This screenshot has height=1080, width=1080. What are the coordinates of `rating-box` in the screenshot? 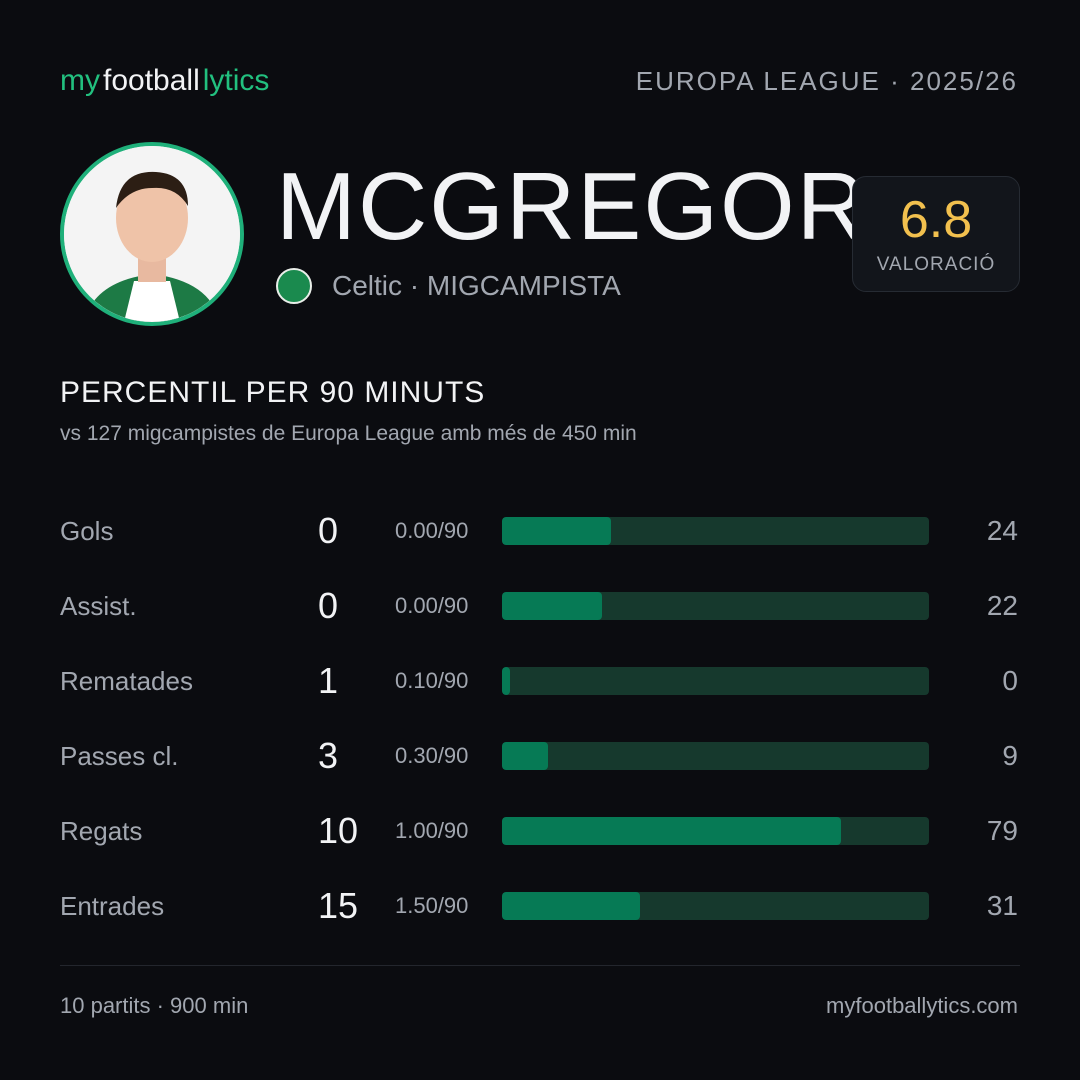 It's located at (936, 234).